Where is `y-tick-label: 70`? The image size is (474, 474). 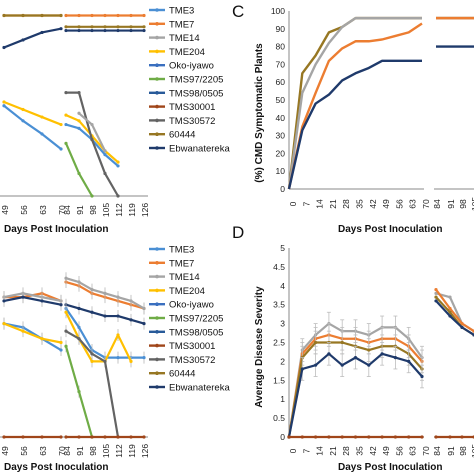 y-tick-label: 70 is located at coordinates (281, 64).